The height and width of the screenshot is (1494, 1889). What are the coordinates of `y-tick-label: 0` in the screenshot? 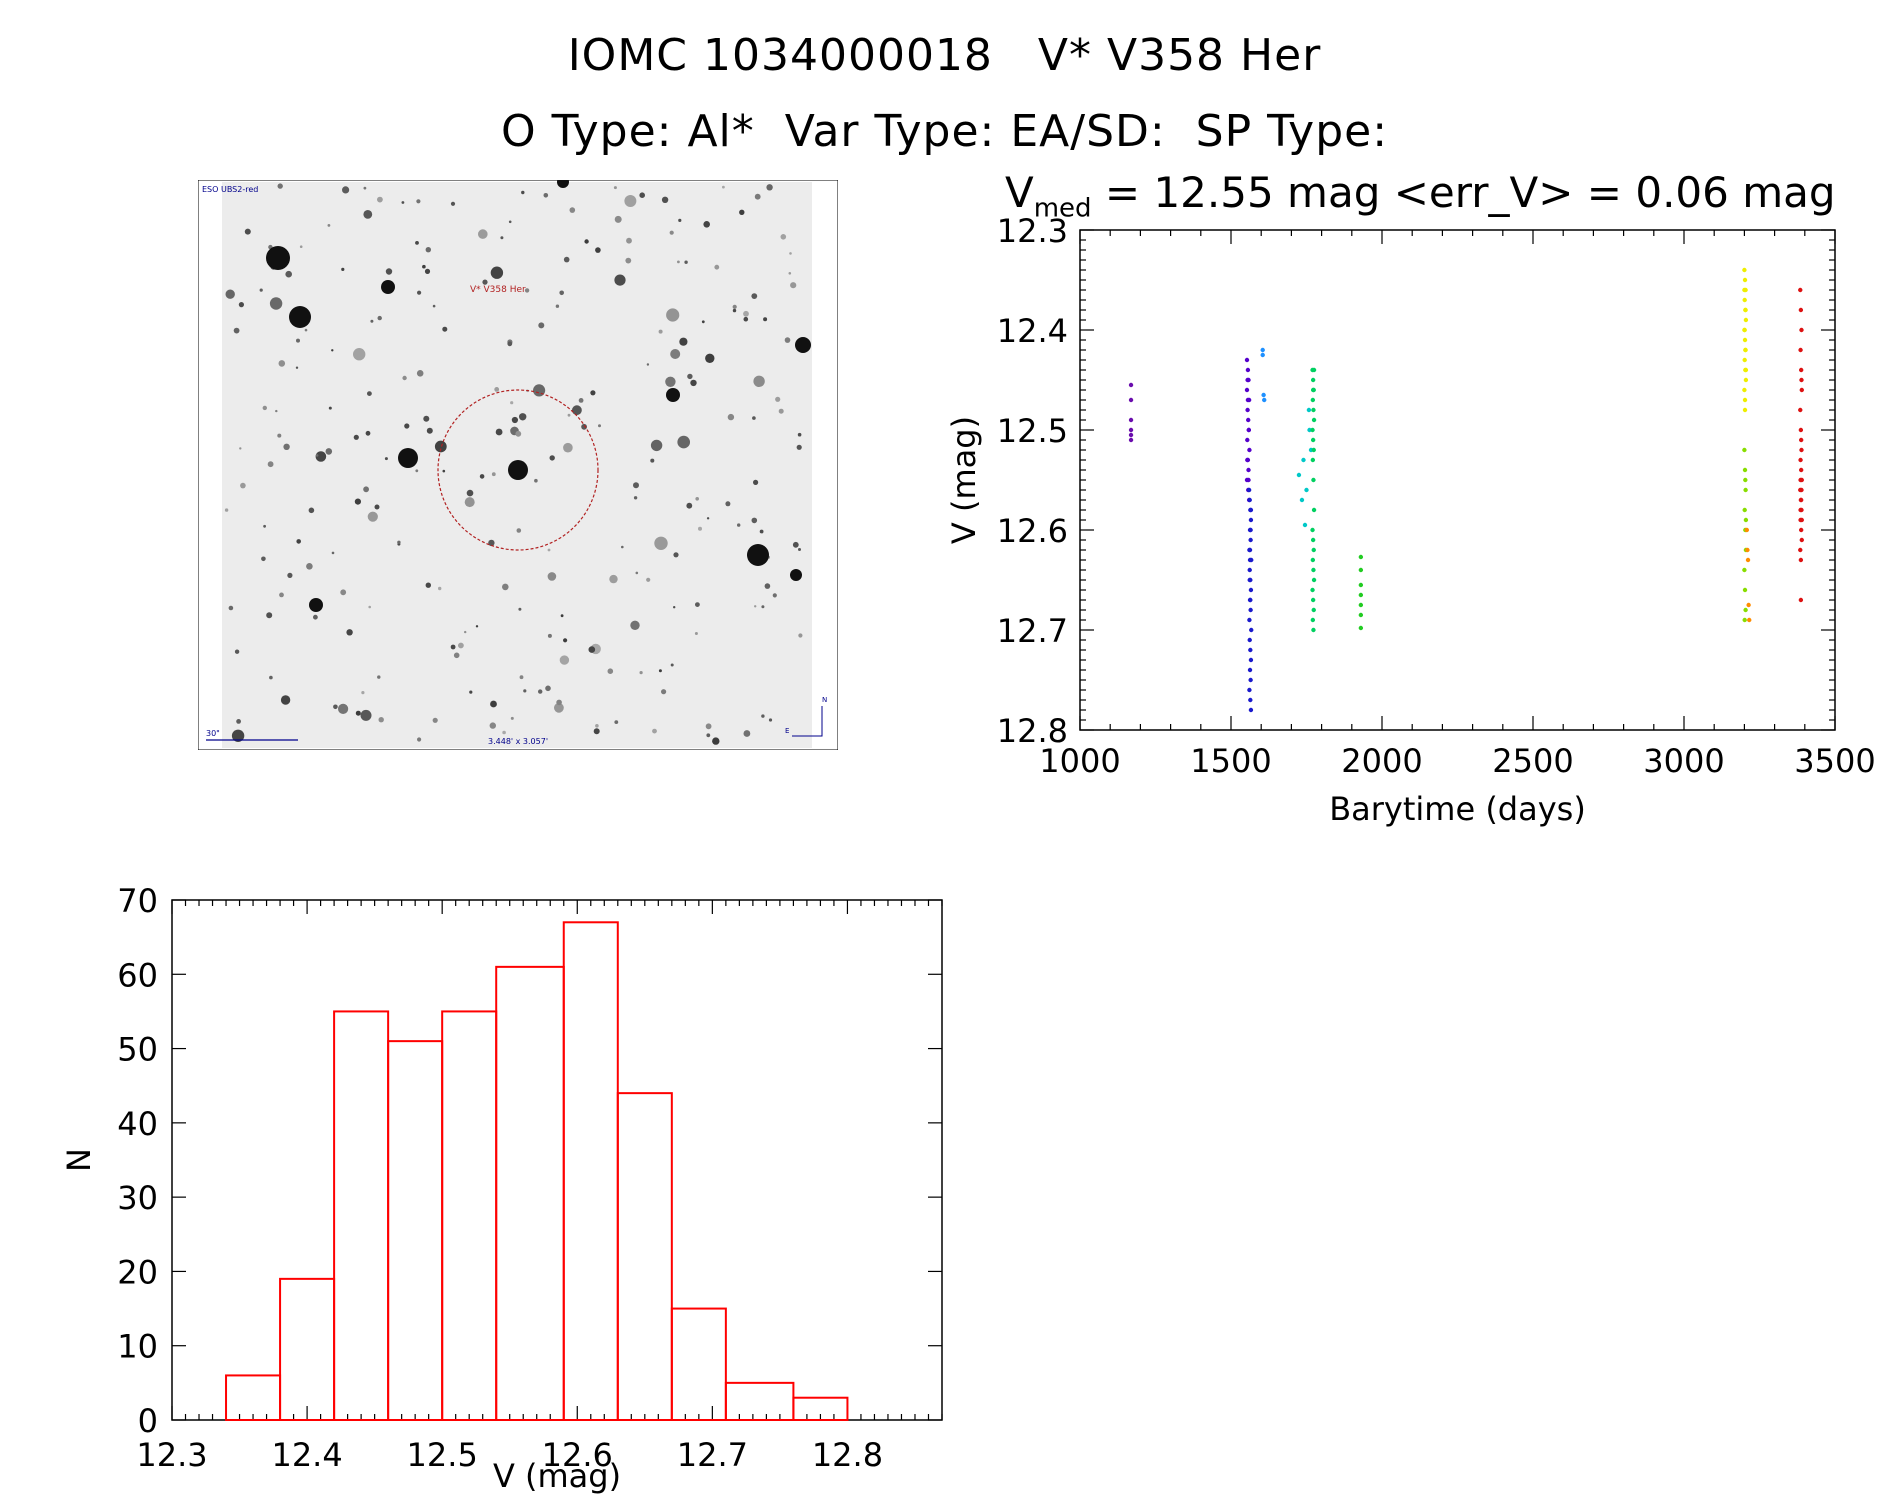 It's located at (148, 1421).